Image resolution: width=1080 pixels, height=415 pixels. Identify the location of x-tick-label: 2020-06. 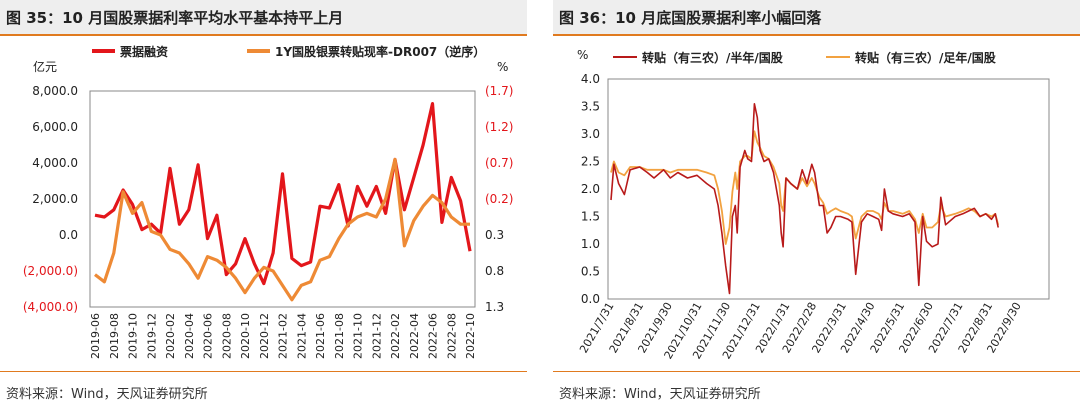
(208, 336).